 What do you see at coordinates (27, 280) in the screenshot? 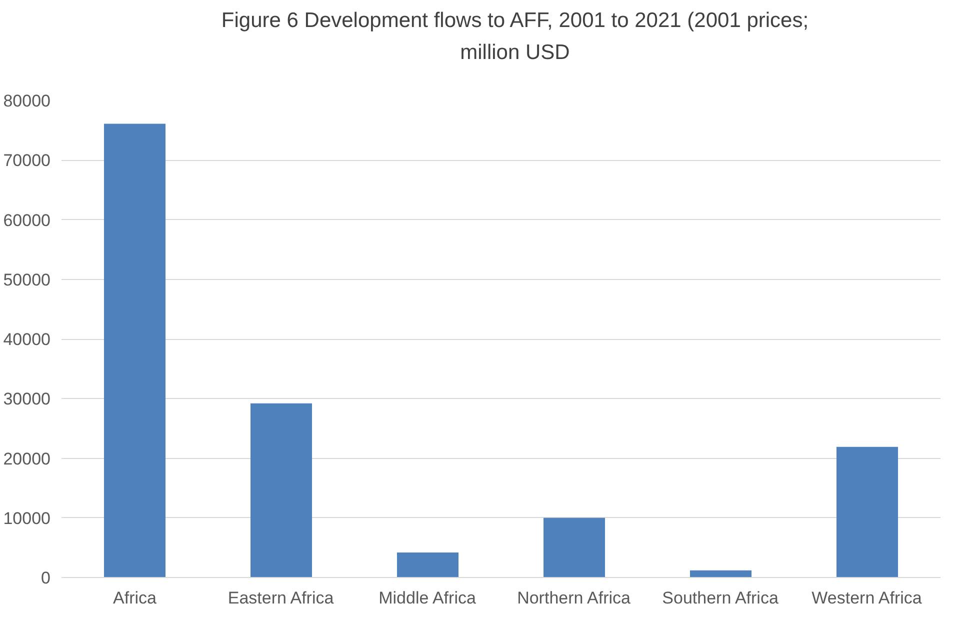
I see `y-tick-label: 50000` at bounding box center [27, 280].